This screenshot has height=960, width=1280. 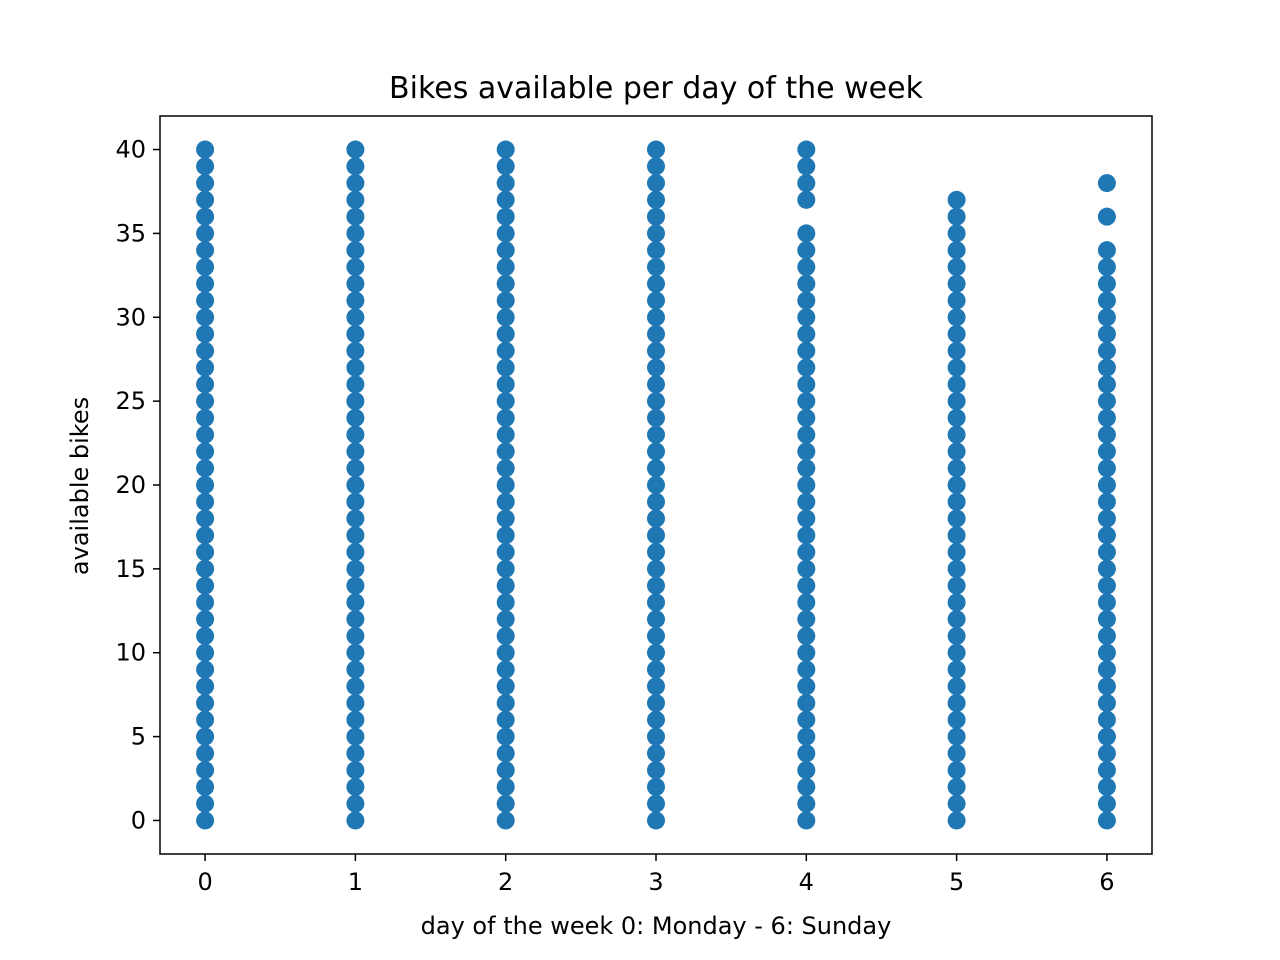 I want to click on y-tick-label: 20, so click(x=130, y=485).